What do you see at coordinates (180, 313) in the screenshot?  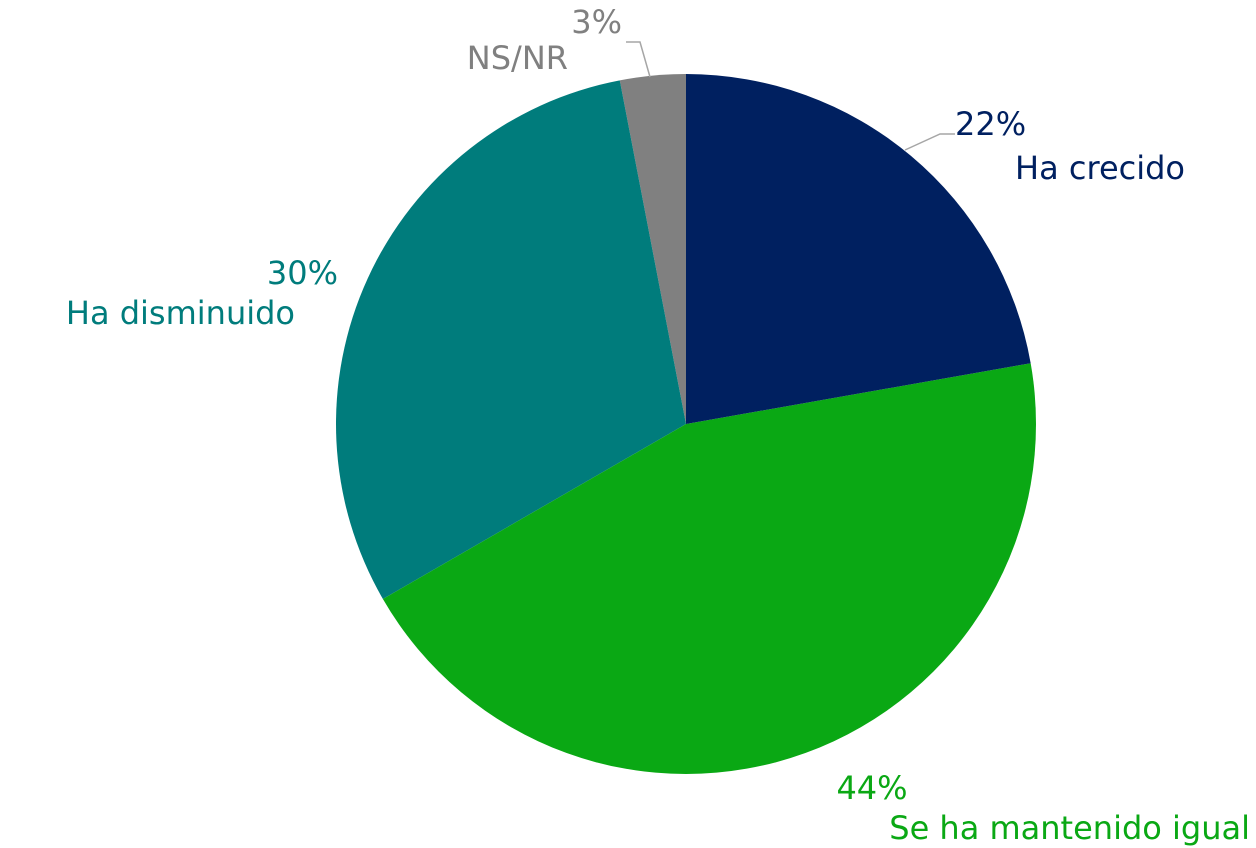 I see `category-label: Ha disminuido` at bounding box center [180, 313].